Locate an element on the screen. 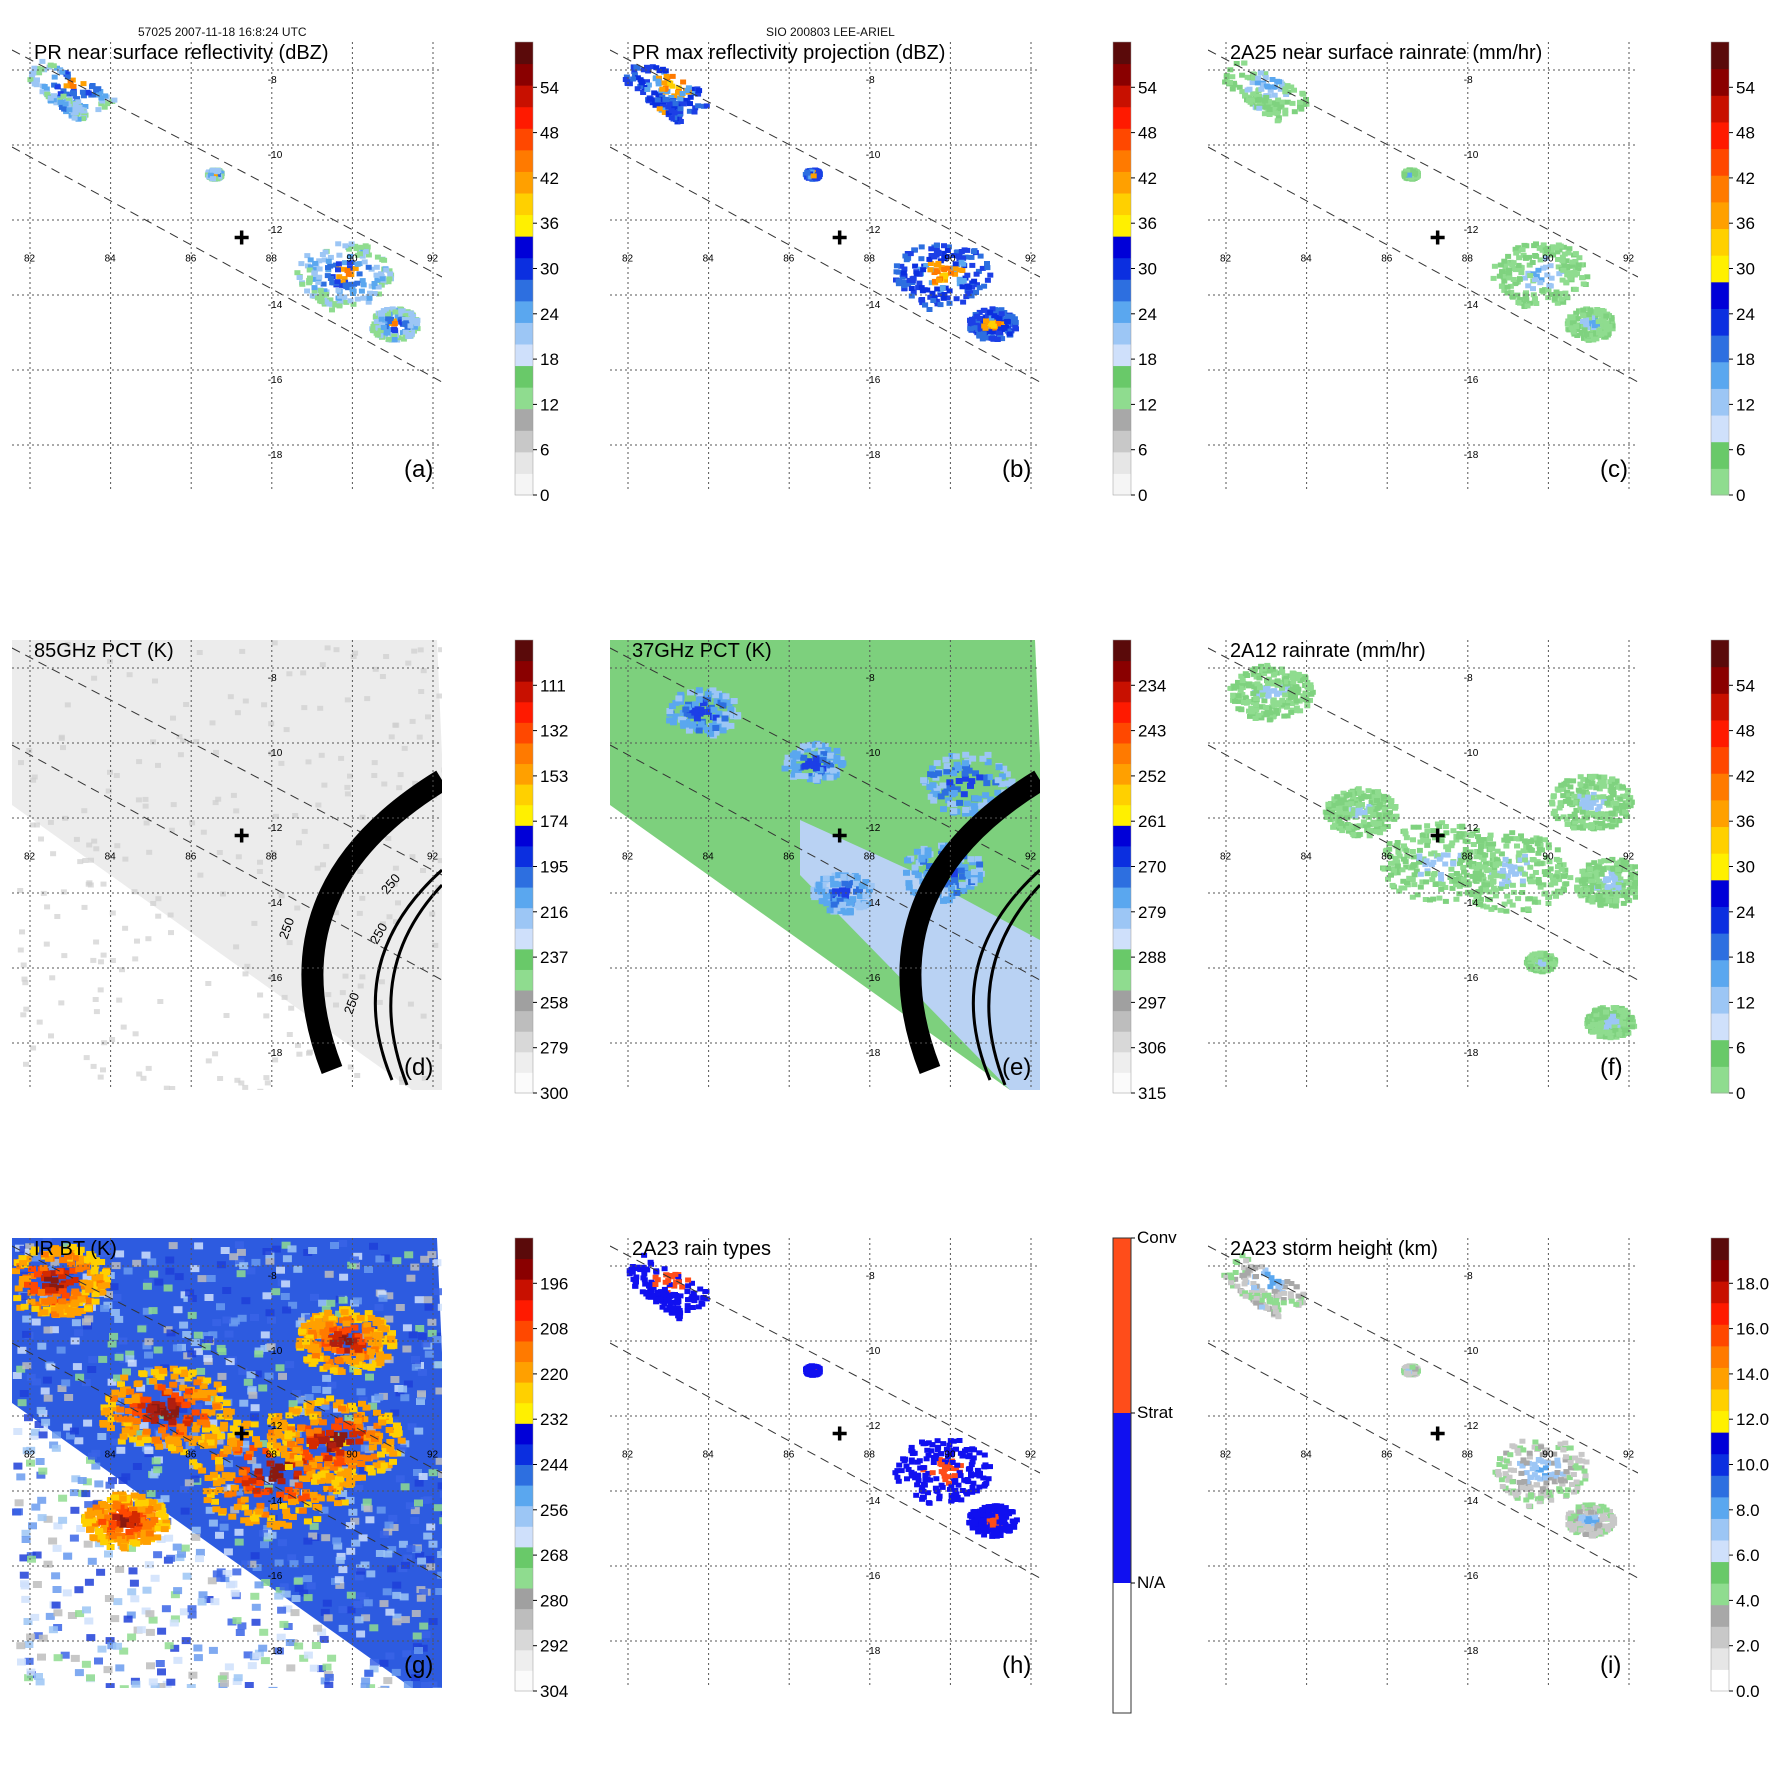  colorbar-tick-label: 304 is located at coordinates (554, 1691).